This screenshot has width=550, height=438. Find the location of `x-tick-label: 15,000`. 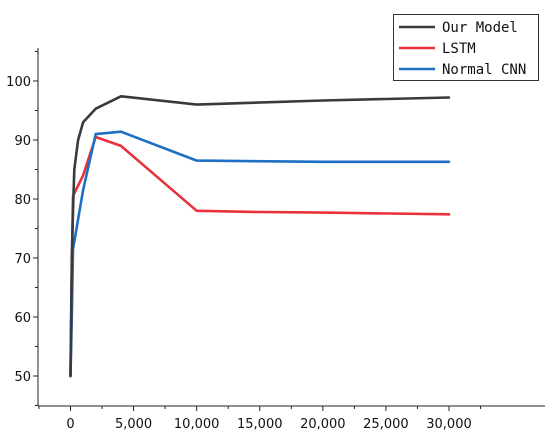

x-tick-label: 15,000 is located at coordinates (260, 424).